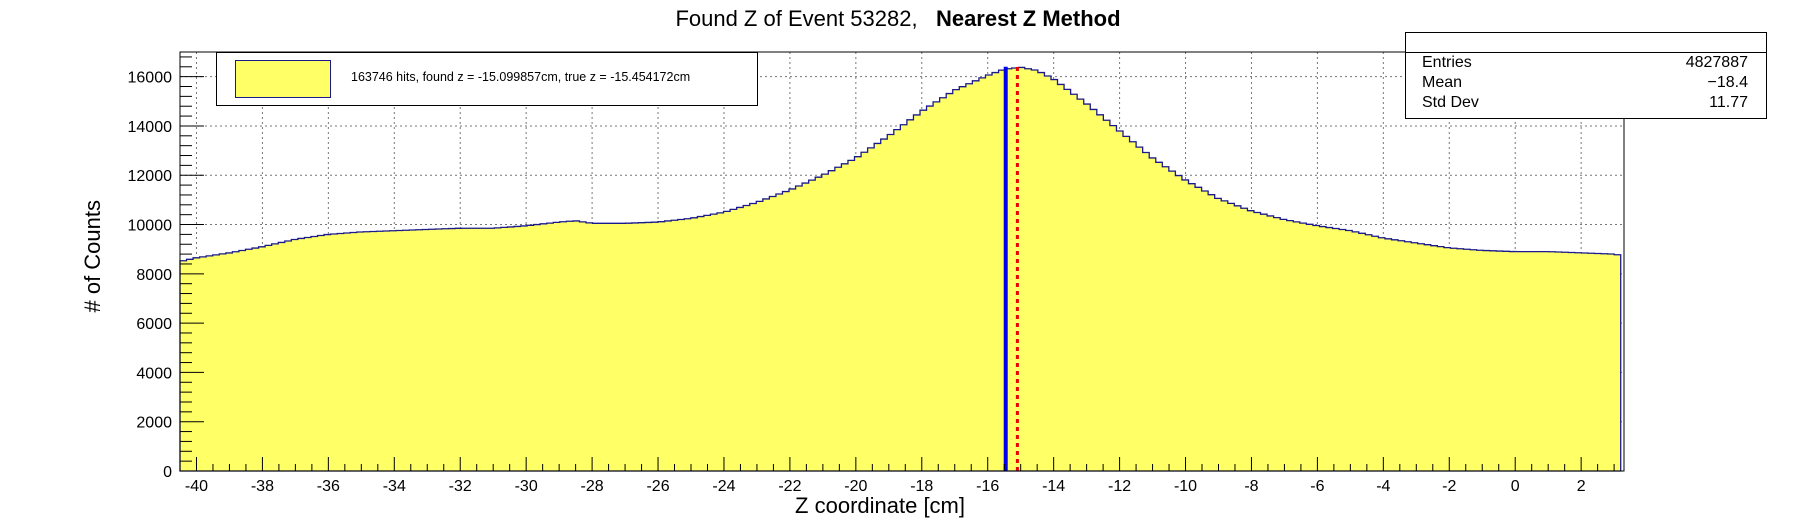  Describe the element at coordinates (1028, 18) in the screenshot. I see `title-method: Nearest Z Method` at that location.